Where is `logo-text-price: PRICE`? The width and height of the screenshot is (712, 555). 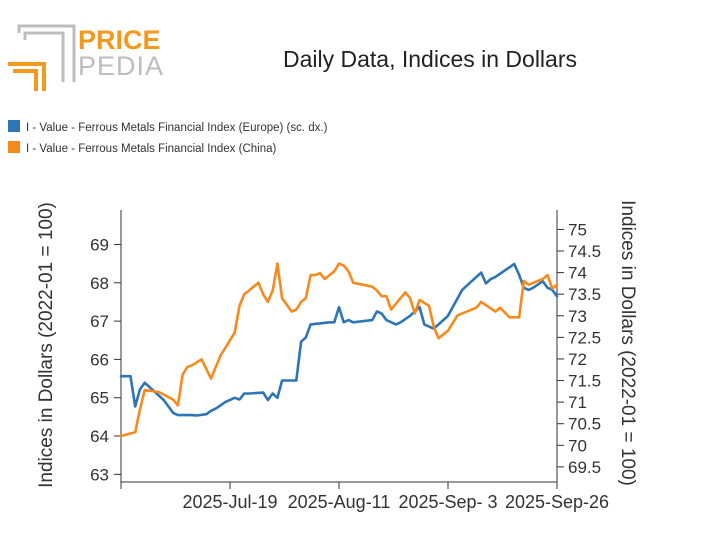
logo-text-price: PRICE is located at coordinates (119, 40).